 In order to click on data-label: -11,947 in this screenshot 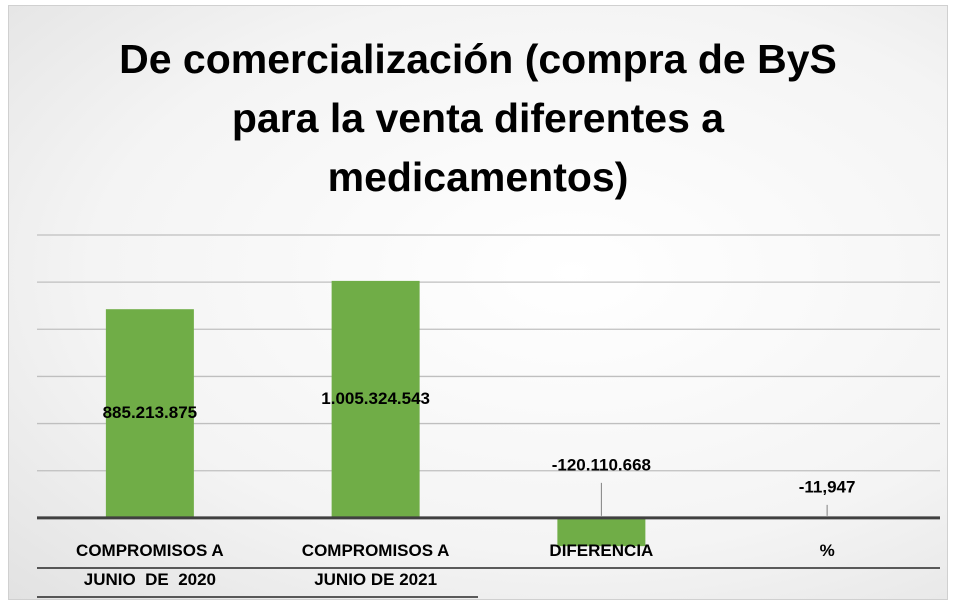, I will do `click(827, 486)`.